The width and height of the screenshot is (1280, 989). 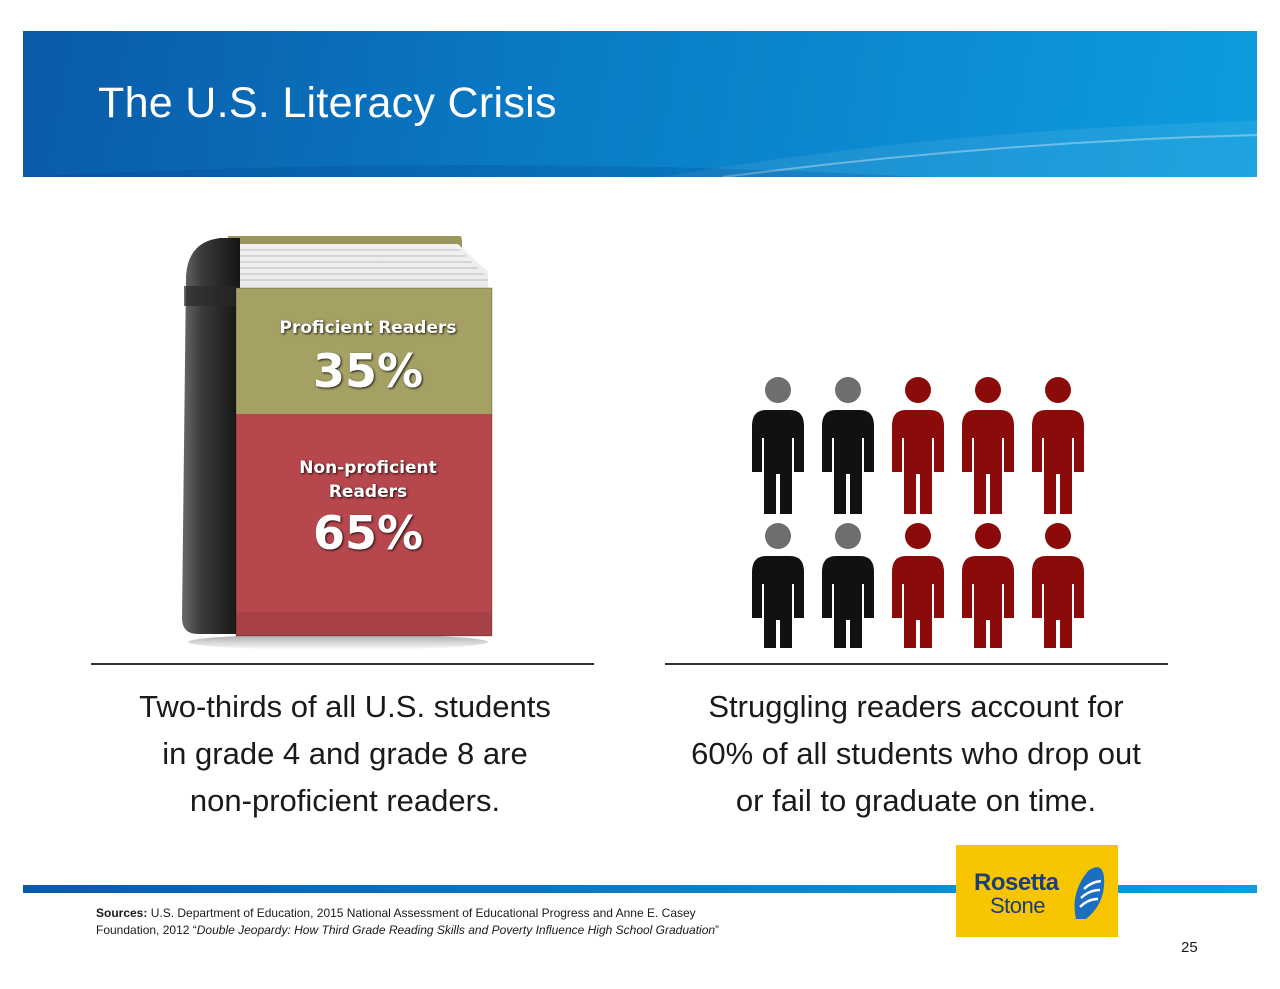 I want to click on proficient-label: Proficient Readers, so click(x=368, y=328).